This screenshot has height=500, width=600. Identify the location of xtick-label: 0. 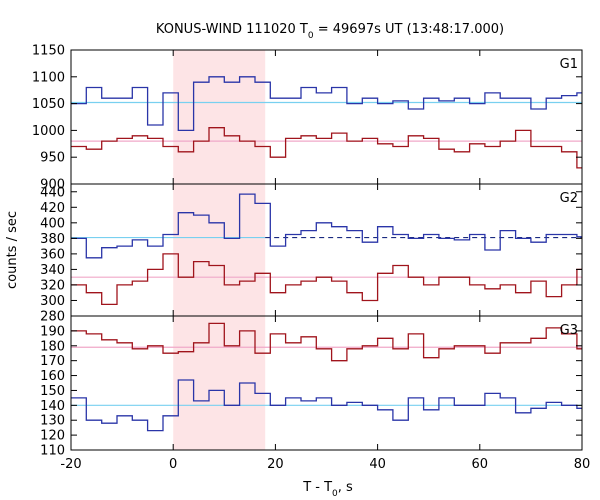
(173, 464).